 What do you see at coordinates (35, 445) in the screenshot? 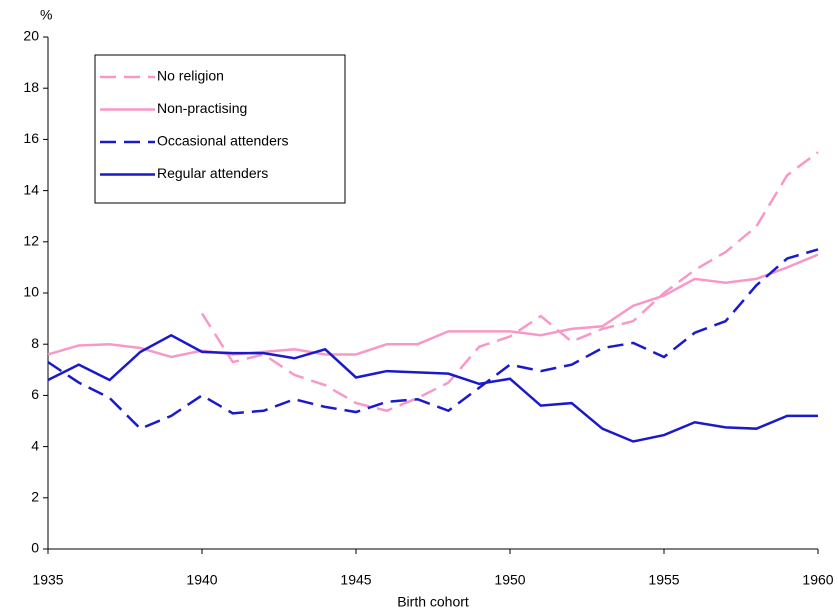
I see `y-tick-label: 4` at bounding box center [35, 445].